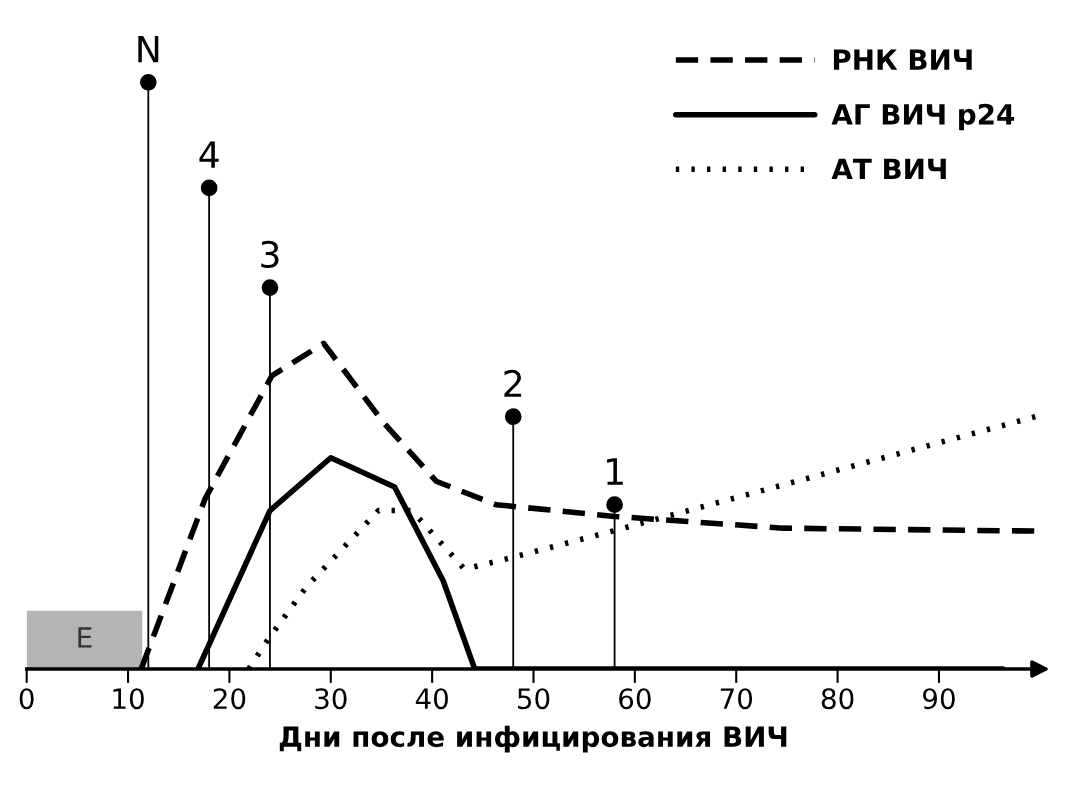 This screenshot has width=1067, height=787. What do you see at coordinates (736, 699) in the screenshot?
I see `x-tick-label: 70` at bounding box center [736, 699].